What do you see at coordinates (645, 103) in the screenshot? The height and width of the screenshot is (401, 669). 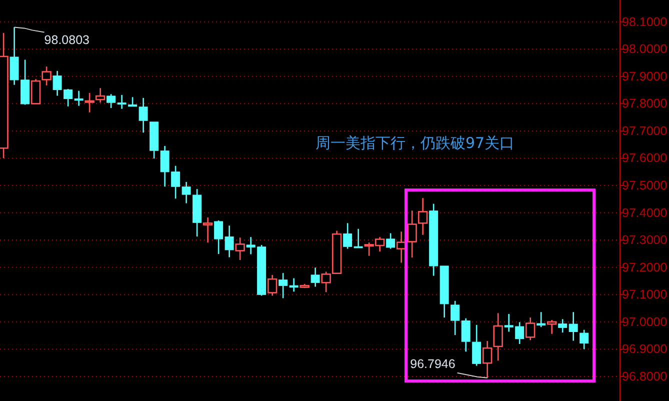 I see `y-tick-label: 97.8000` at bounding box center [645, 103].